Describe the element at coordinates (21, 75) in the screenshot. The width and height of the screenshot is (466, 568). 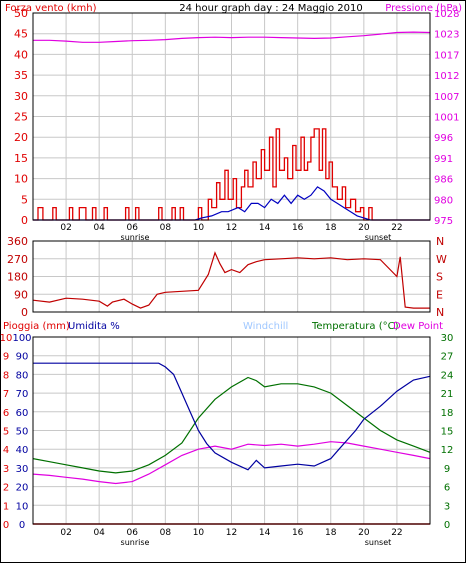
I see `wind-y-tick-35: 35` at that location.